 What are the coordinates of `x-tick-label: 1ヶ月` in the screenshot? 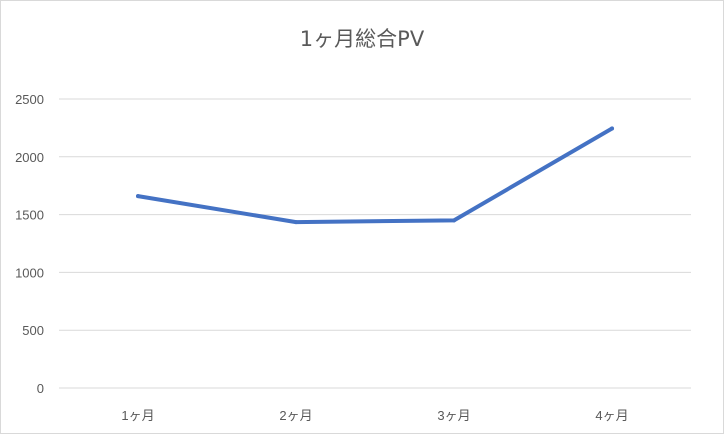 It's located at (137, 415).